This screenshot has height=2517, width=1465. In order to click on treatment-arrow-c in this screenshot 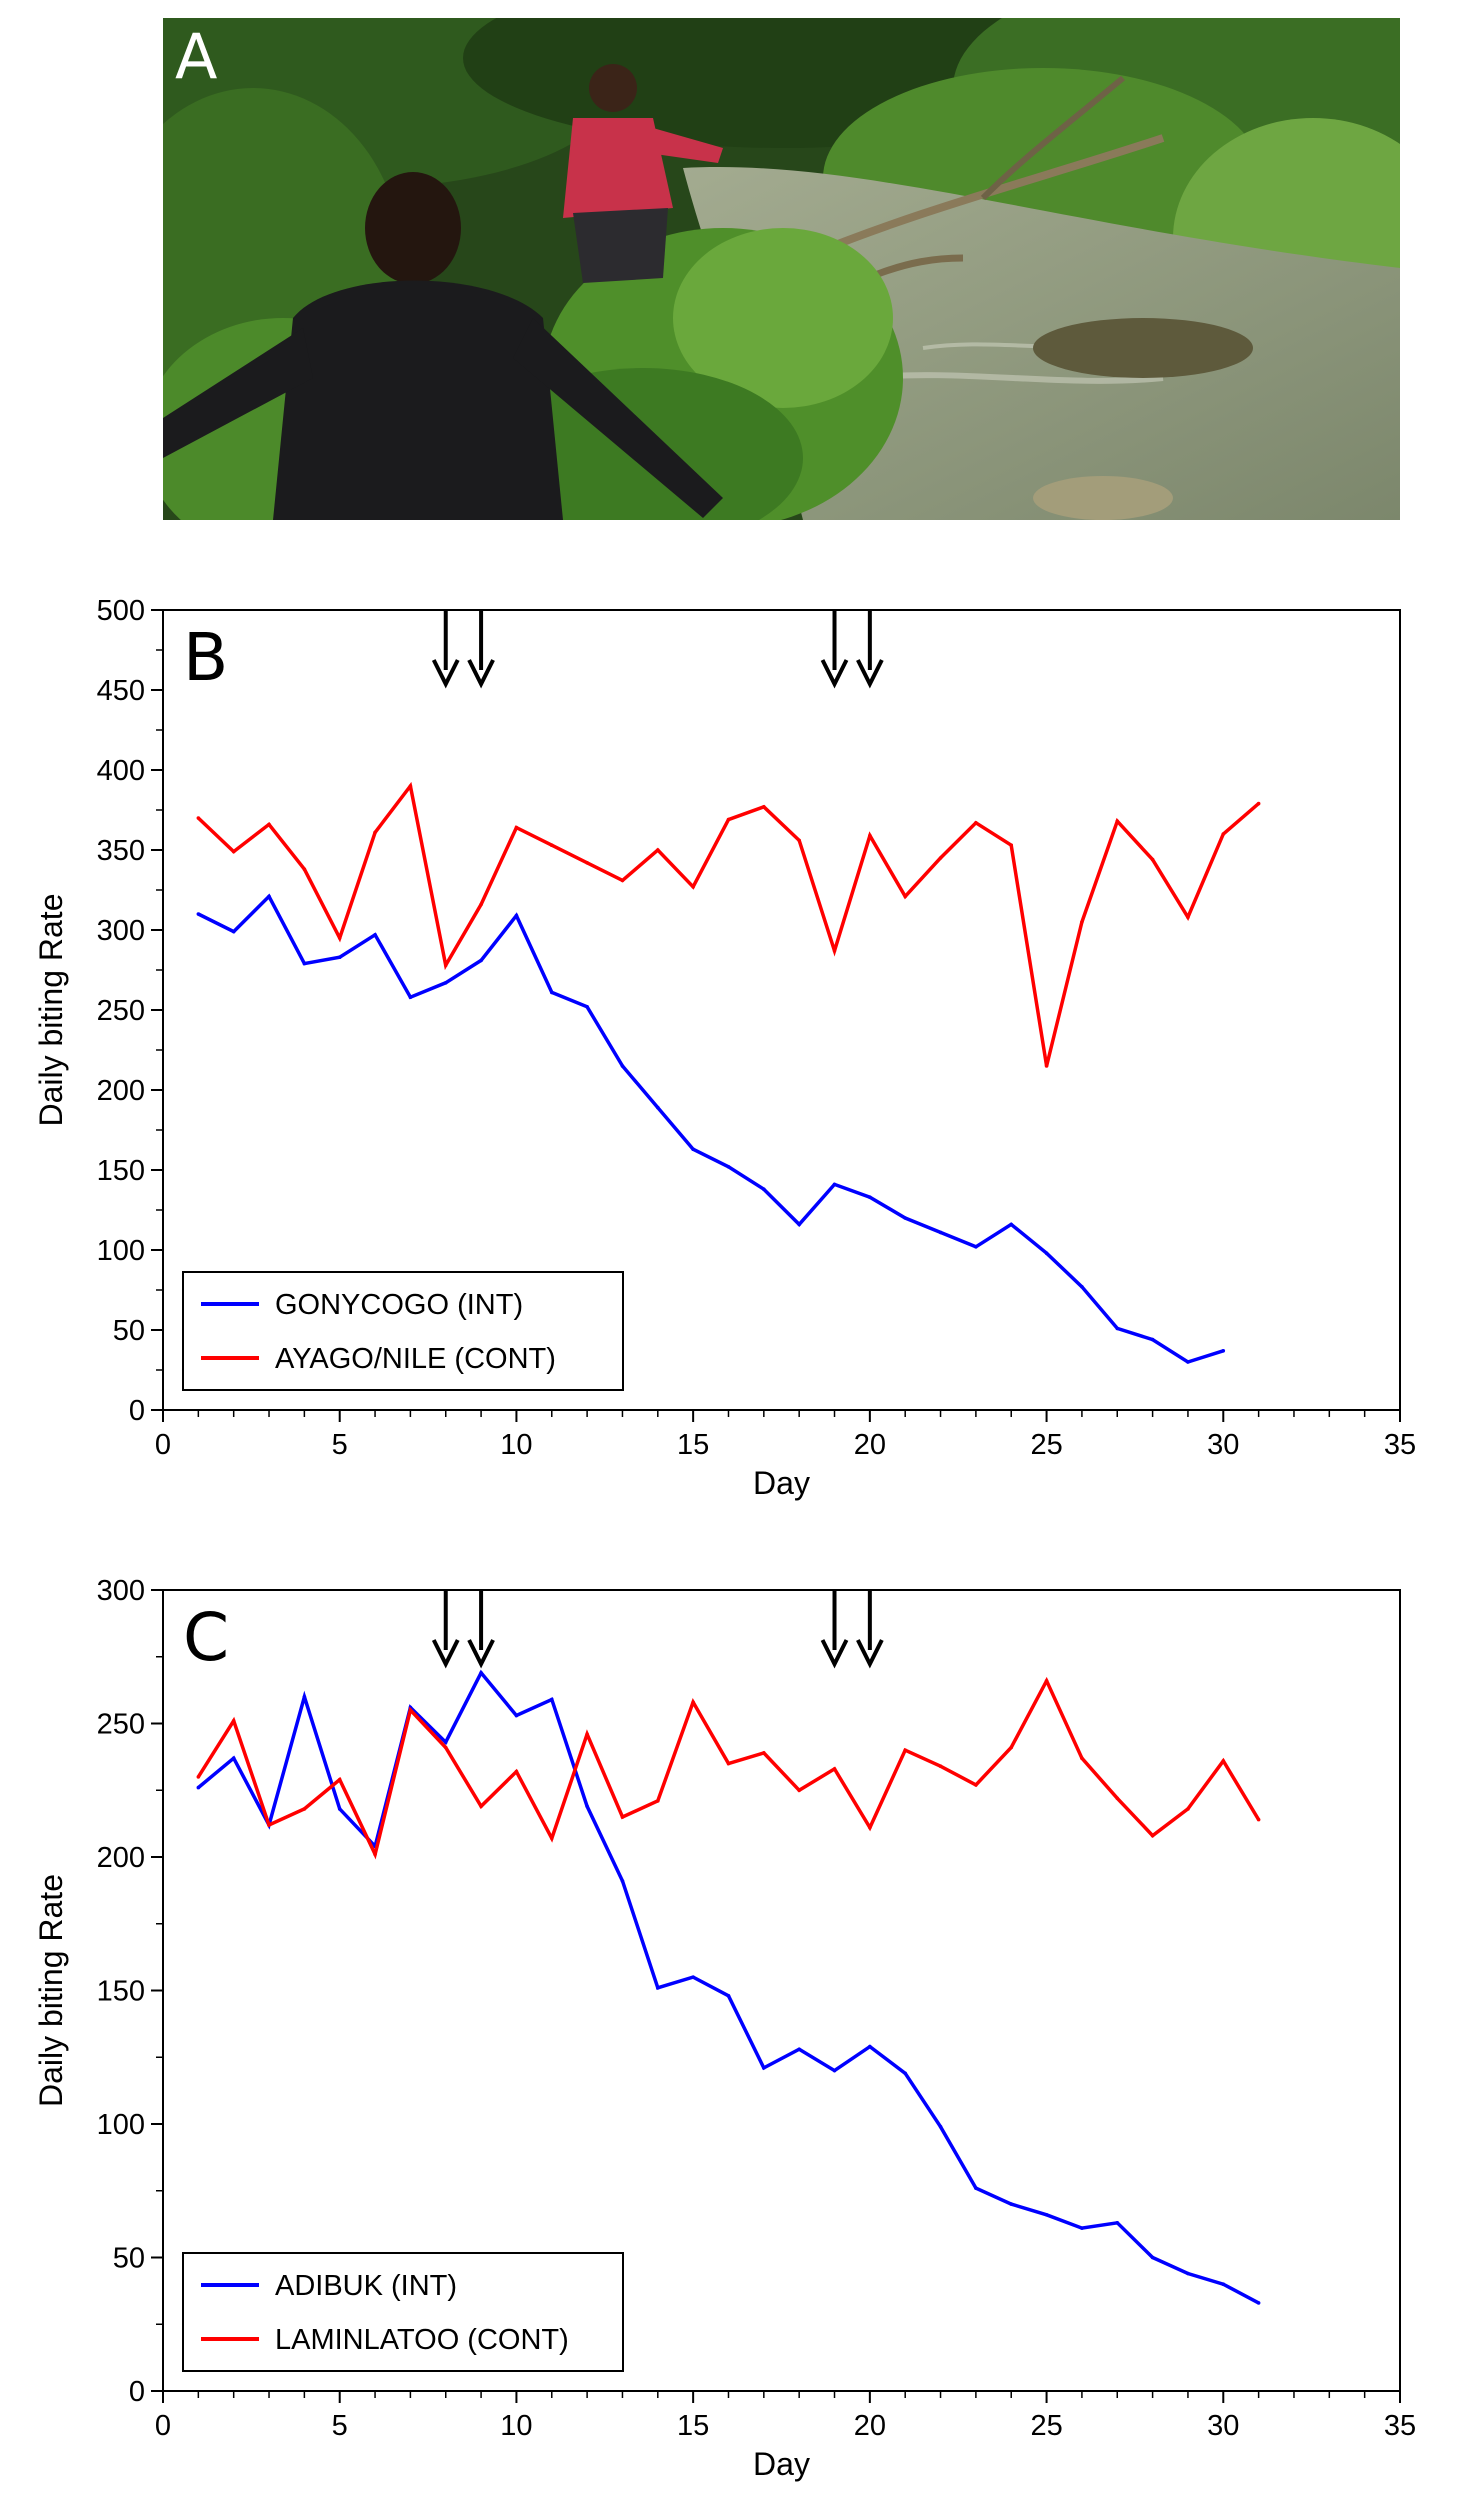, I will do `click(445, 1629)`.